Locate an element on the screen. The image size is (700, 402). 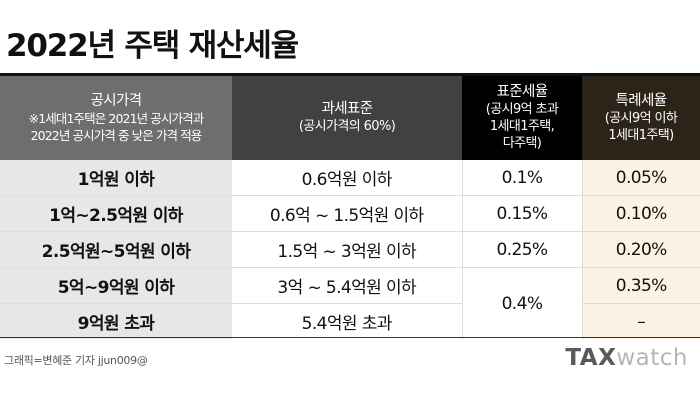
table-row: 1억~2.5억원 이하 0.6억 ~ 1.5억원 이하 0.15% 0.10% is located at coordinates (350, 213).